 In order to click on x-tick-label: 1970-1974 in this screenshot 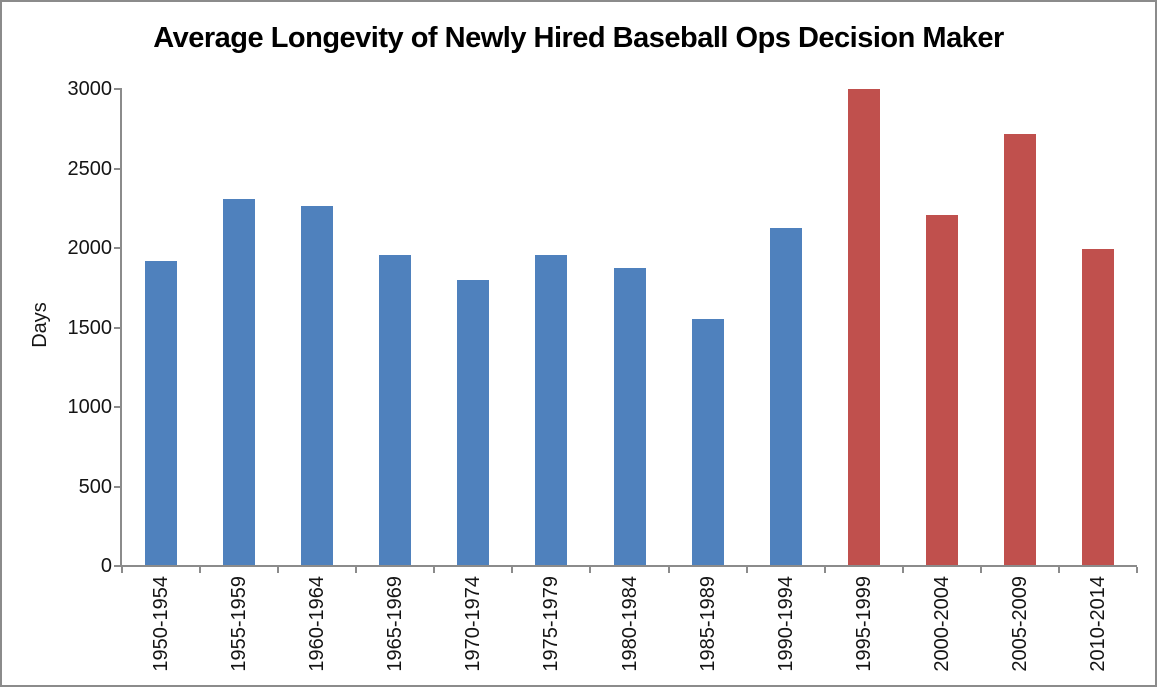, I will do `click(473, 624)`.